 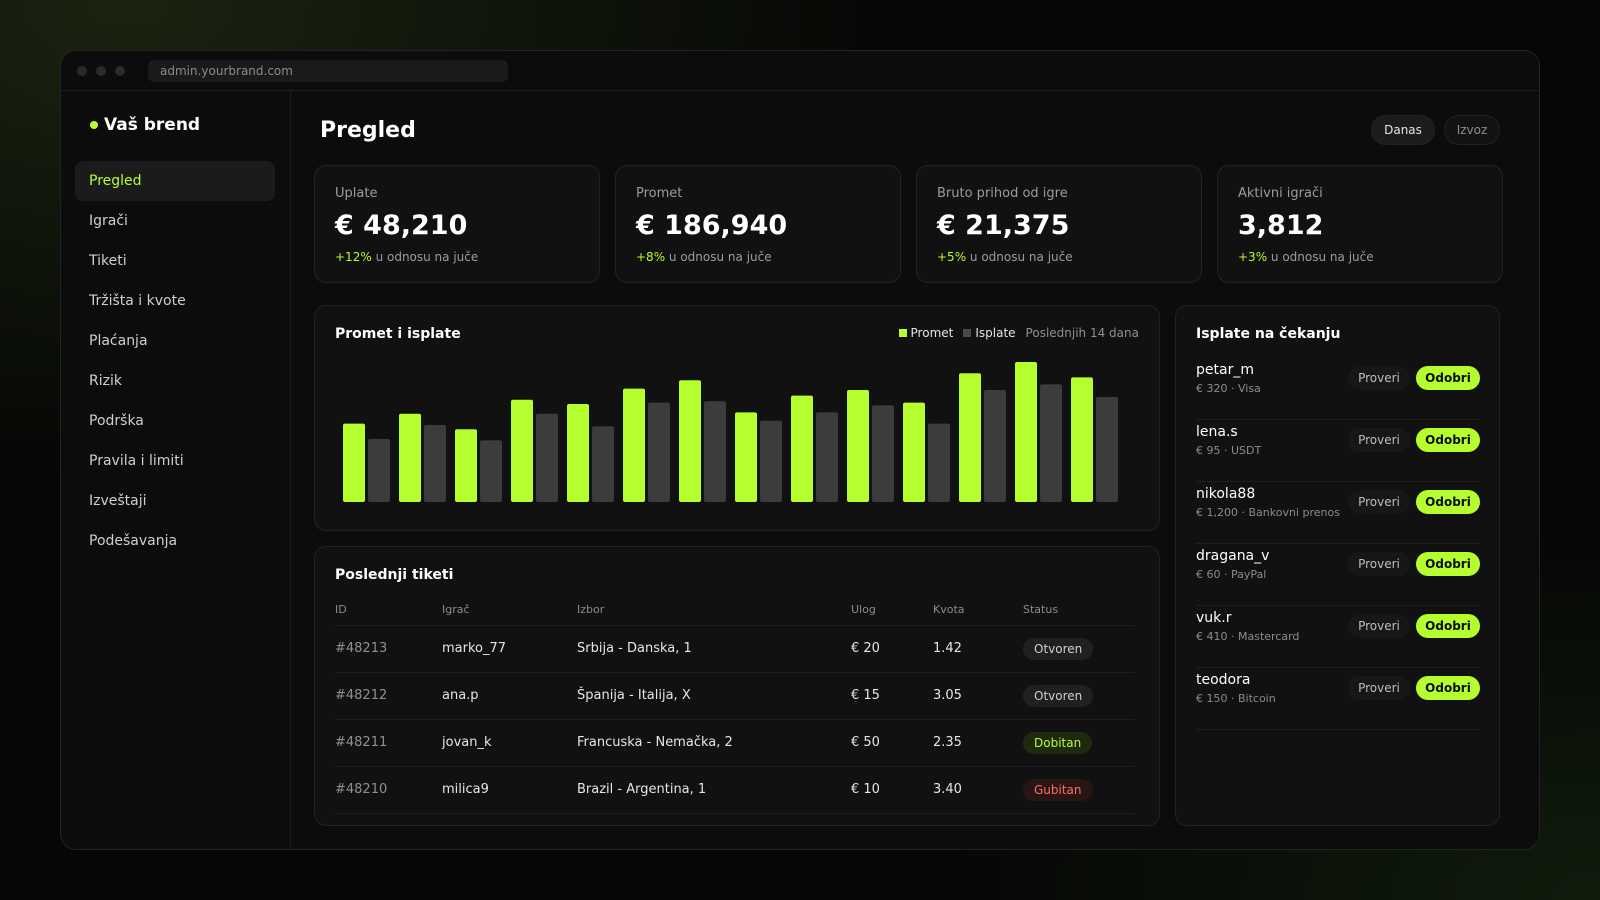 I want to click on export-button: Izvoz, so click(x=1472, y=130).